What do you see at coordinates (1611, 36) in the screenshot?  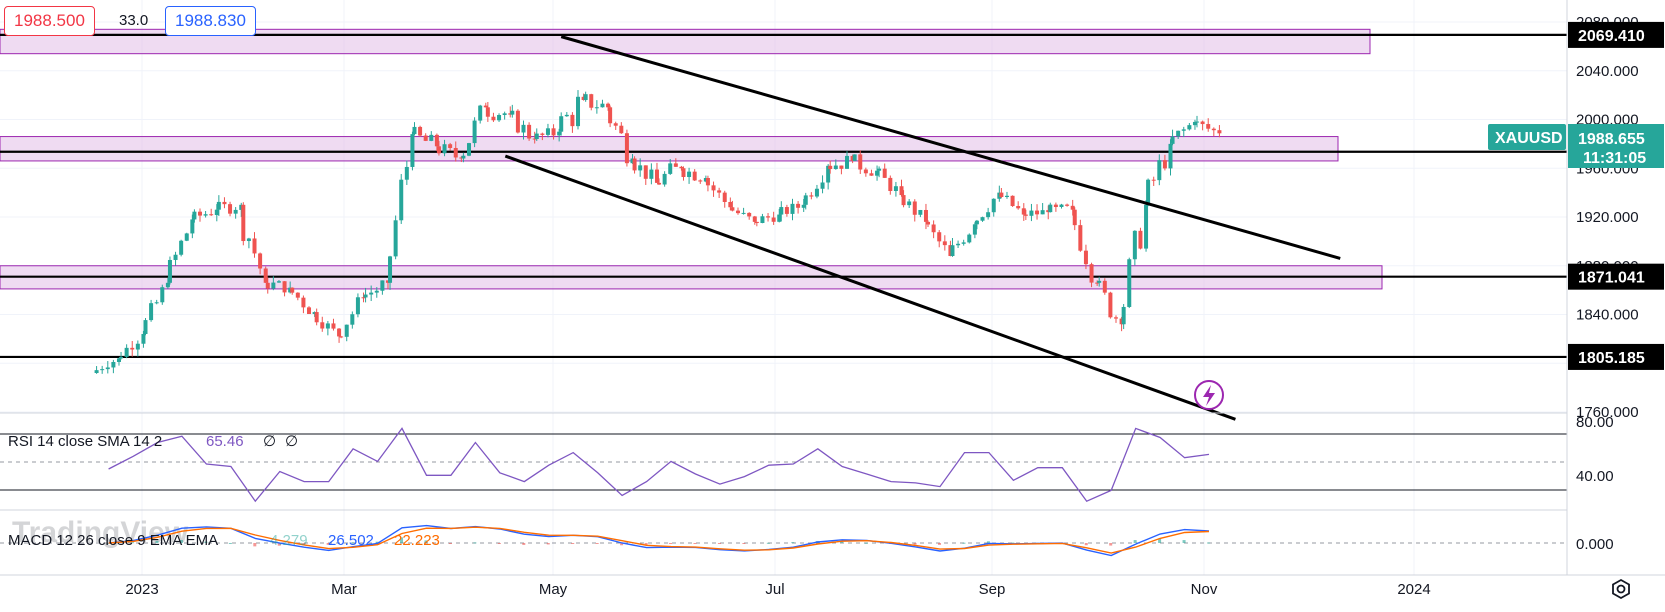 I see `level-tag-text: 2069.410` at bounding box center [1611, 36].